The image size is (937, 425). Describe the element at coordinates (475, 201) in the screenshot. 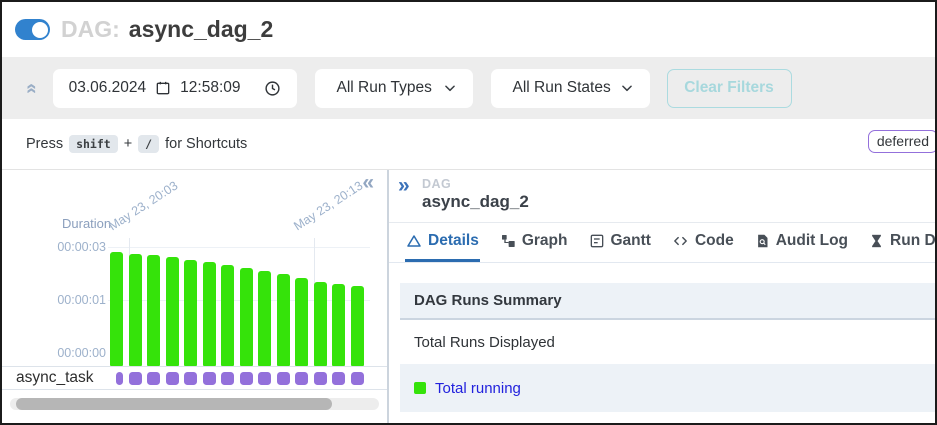

I see `breadcrumb-dag-name: async_dag_2` at that location.